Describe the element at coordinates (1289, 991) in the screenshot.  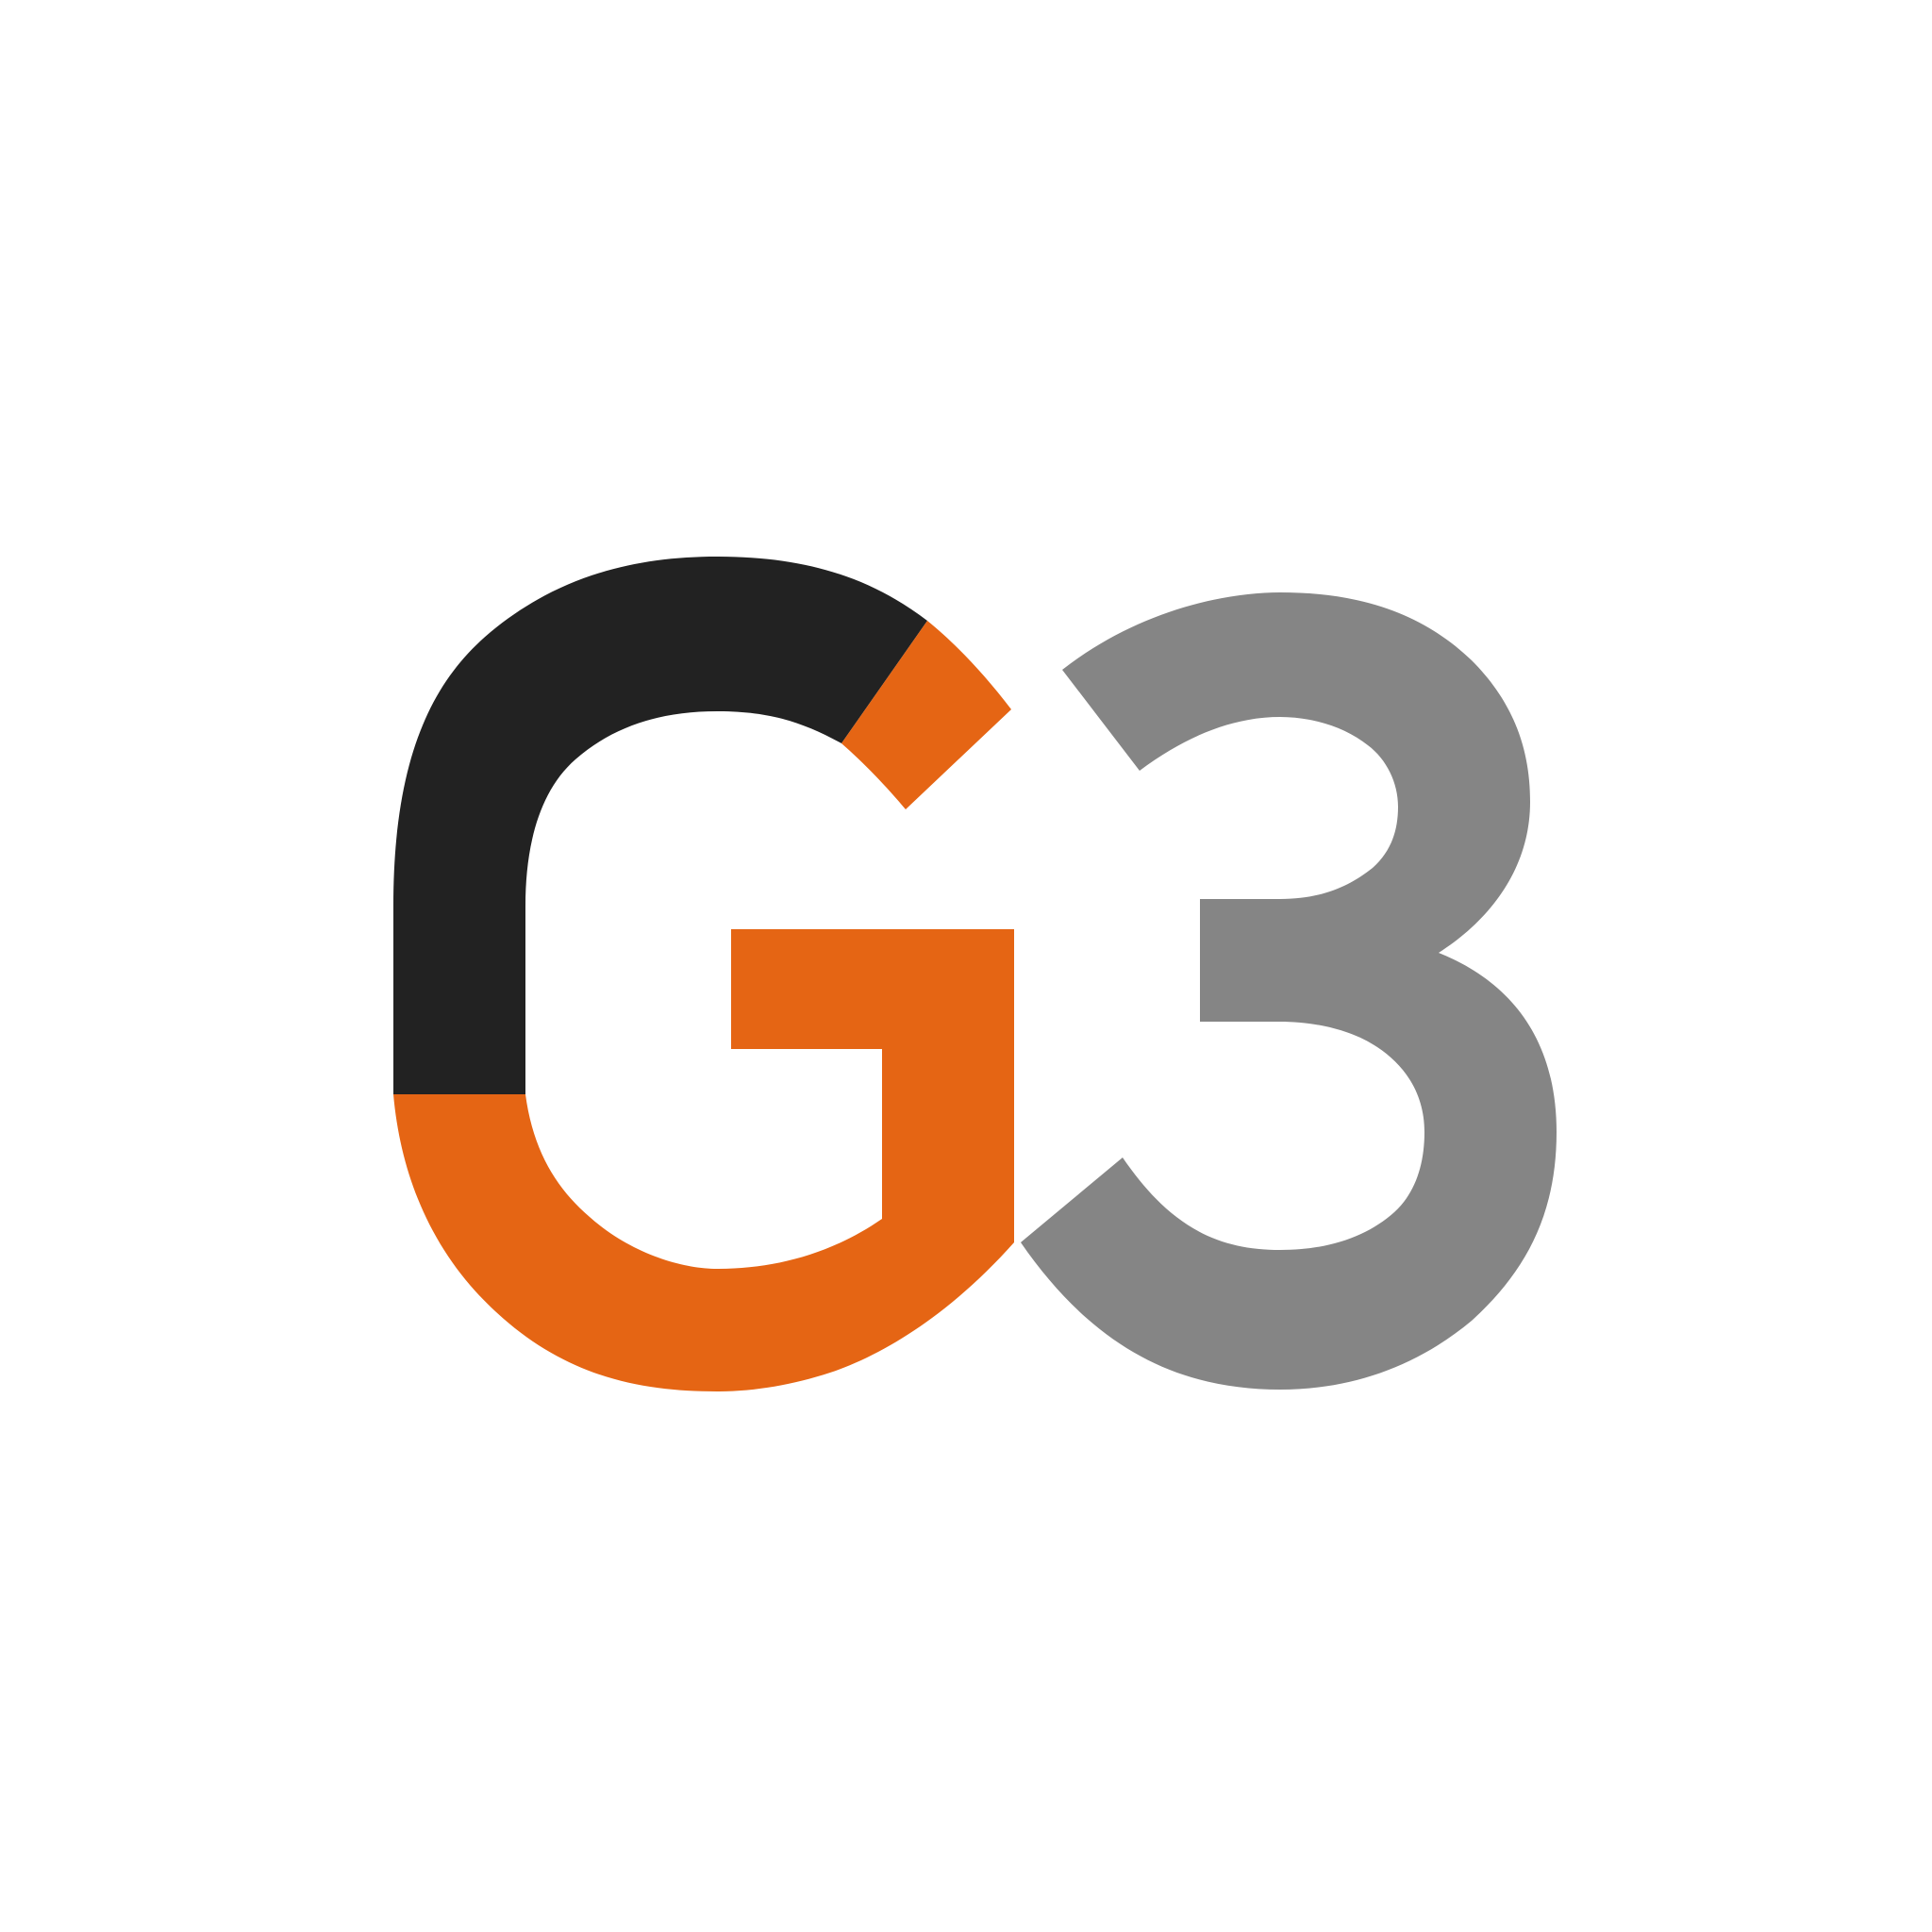
I see `three-numeral` at that location.